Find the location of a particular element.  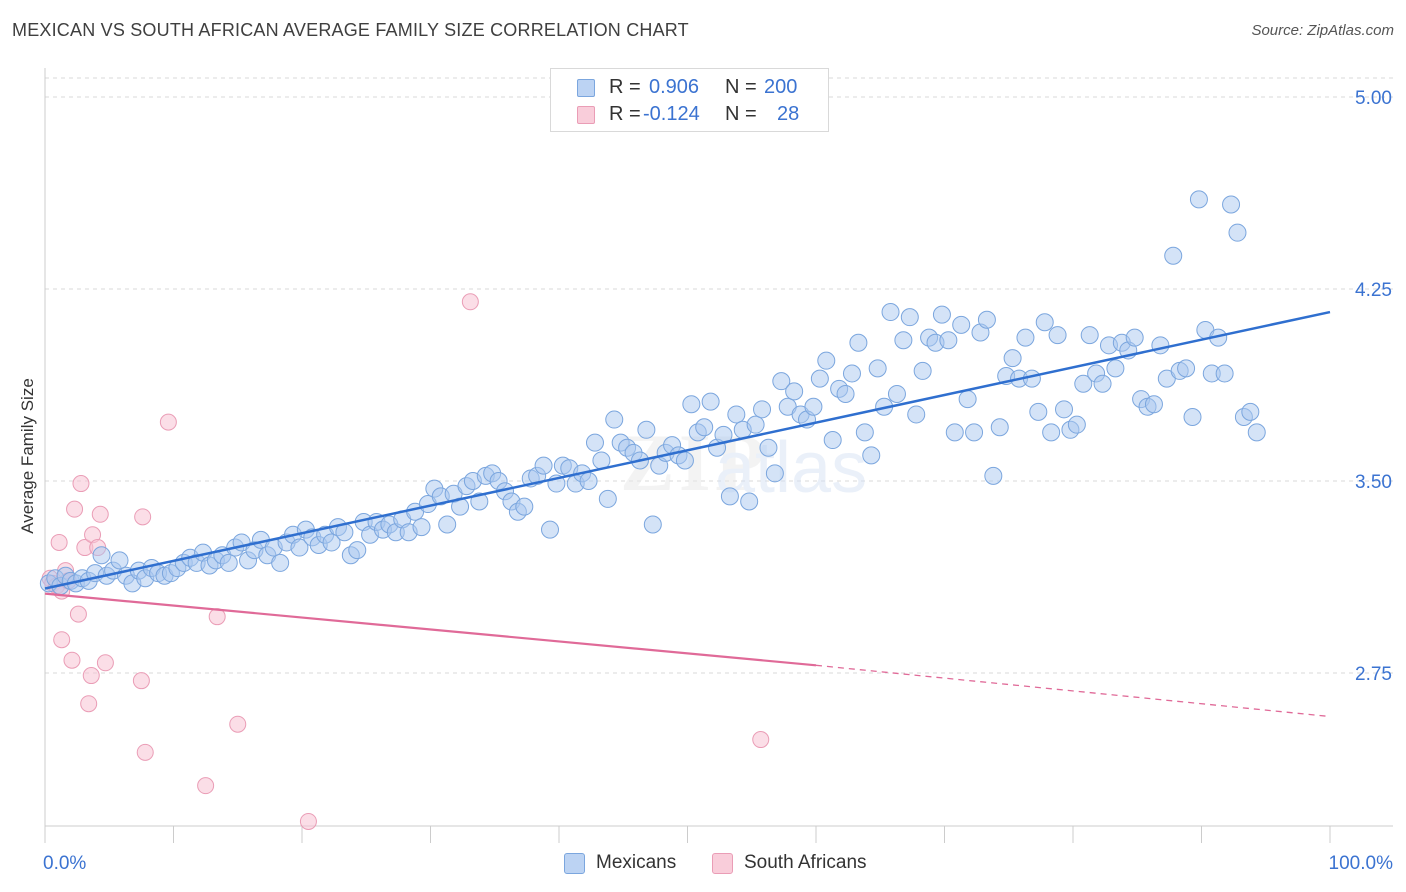

south-africans-swatch is located at coordinates (586, 115).